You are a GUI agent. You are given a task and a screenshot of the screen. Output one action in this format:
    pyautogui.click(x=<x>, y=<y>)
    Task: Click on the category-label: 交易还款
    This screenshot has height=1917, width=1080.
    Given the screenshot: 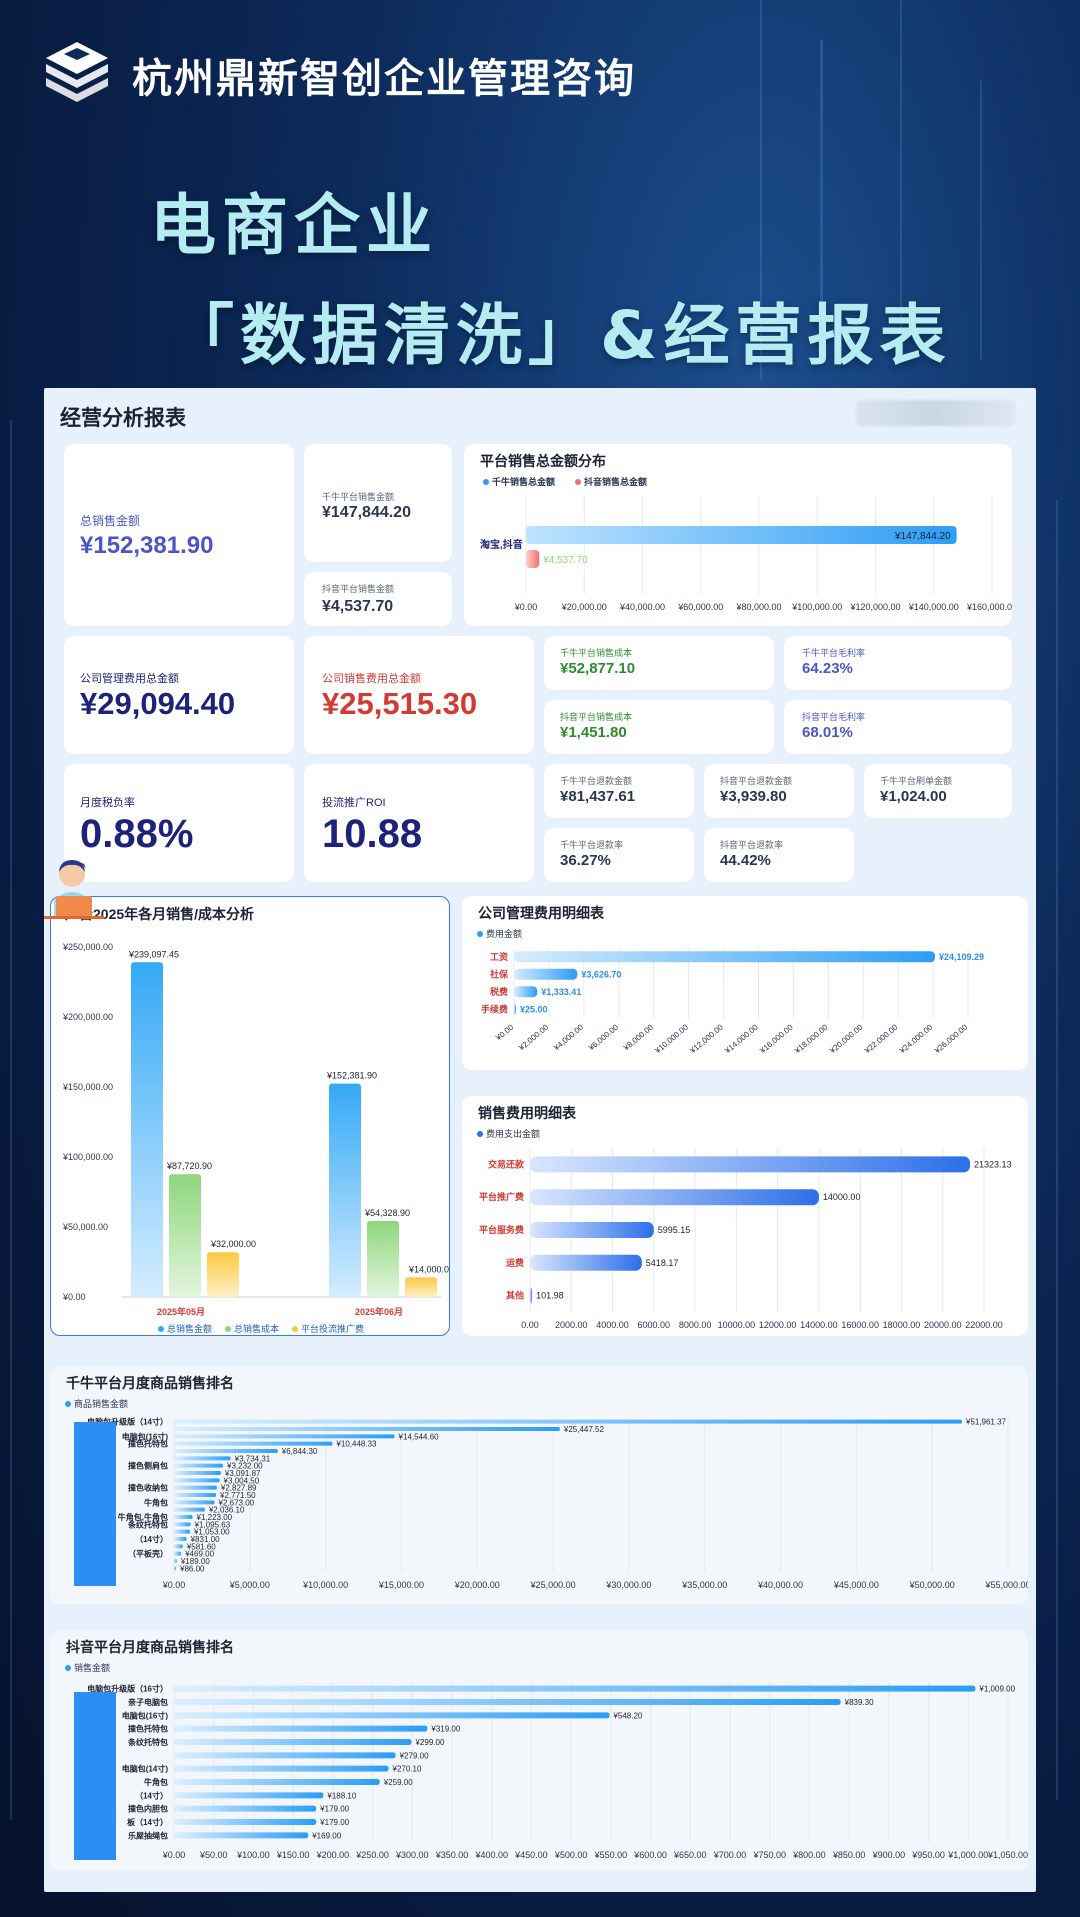 What is the action you would take?
    pyautogui.click(x=506, y=1163)
    